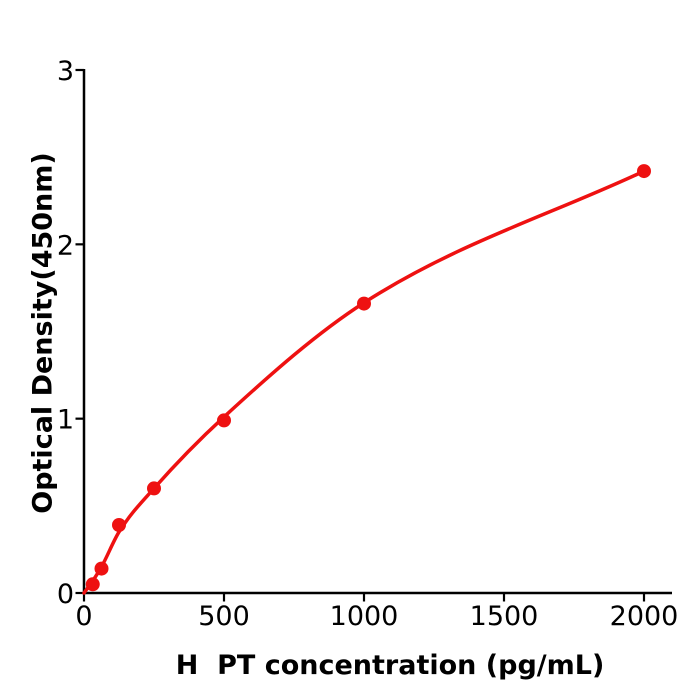 This screenshot has width=700, height=700. Describe the element at coordinates (644, 616) in the screenshot. I see `x-tick-label: 2000` at that location.